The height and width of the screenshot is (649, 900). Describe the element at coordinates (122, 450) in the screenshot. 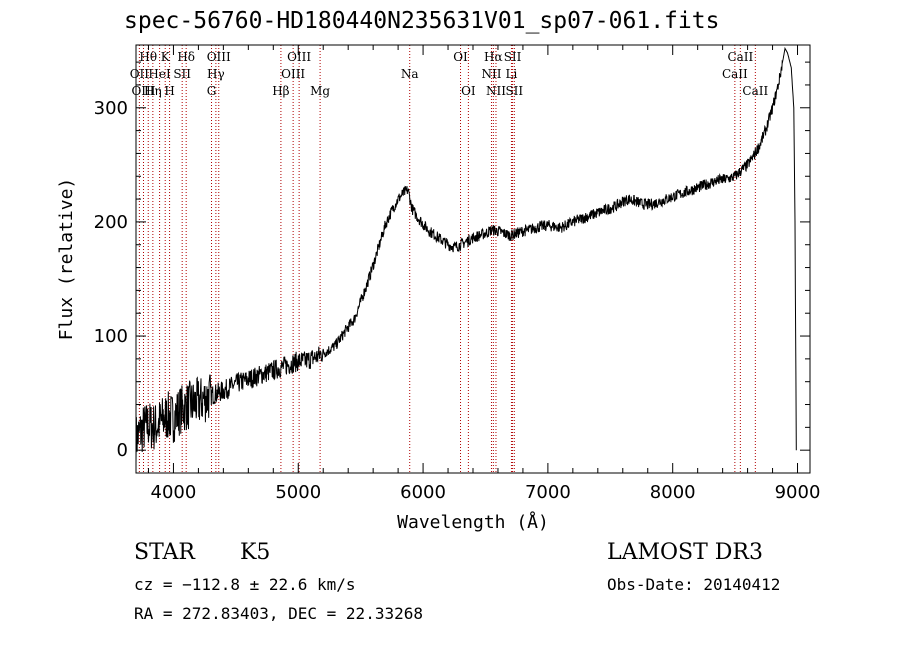

I see `y-tick-label: 0` at that location.